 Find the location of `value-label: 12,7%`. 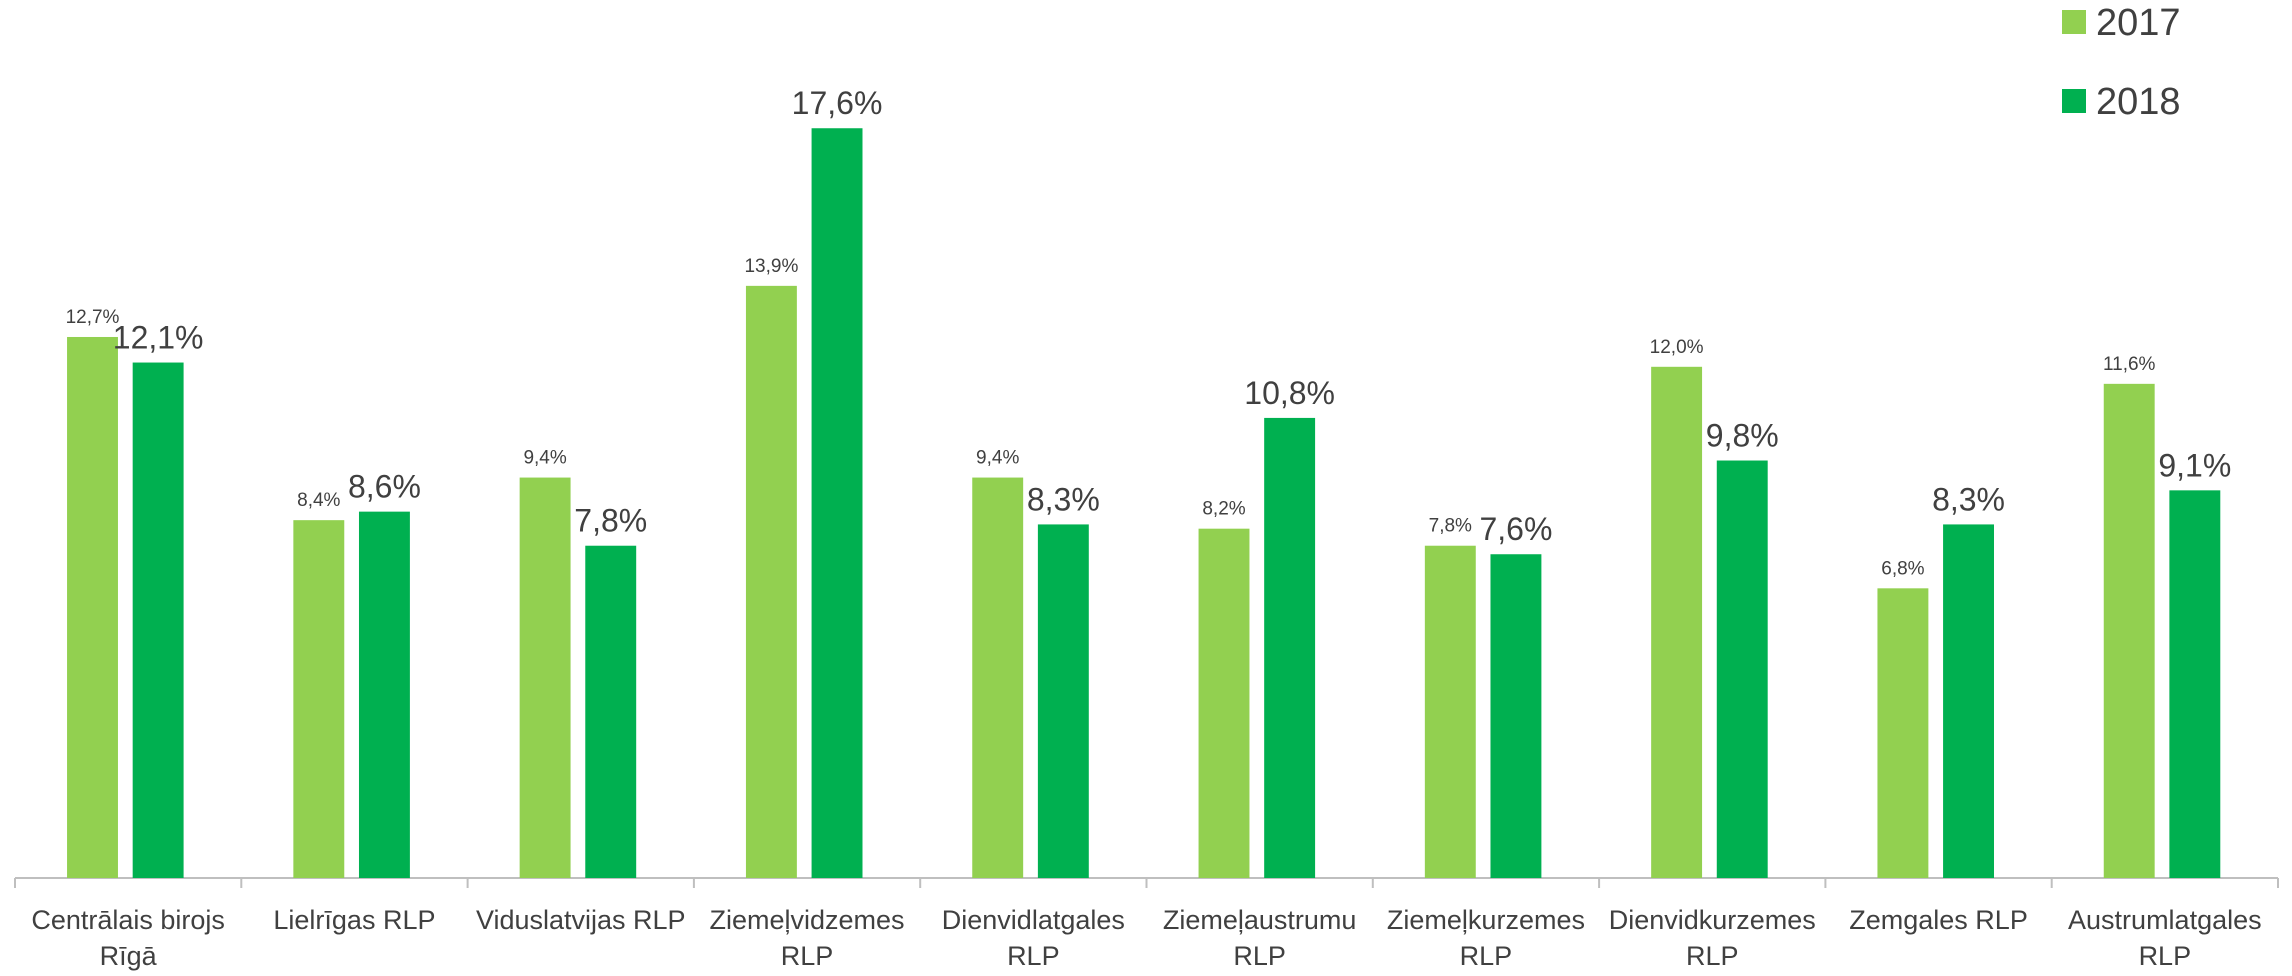

value-label: 12,7% is located at coordinates (93, 317).